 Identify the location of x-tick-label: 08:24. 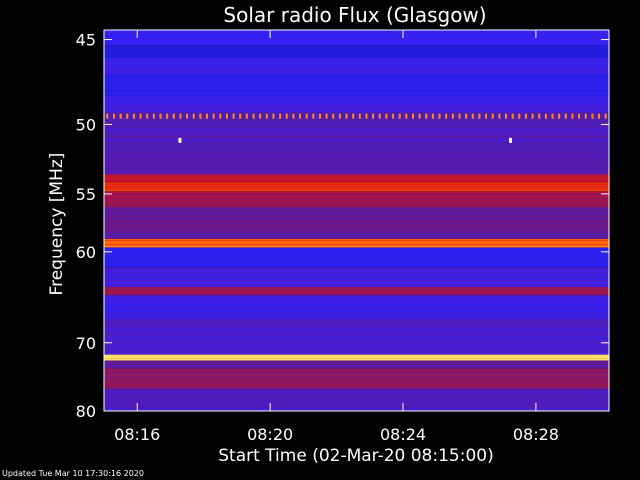
(403, 434).